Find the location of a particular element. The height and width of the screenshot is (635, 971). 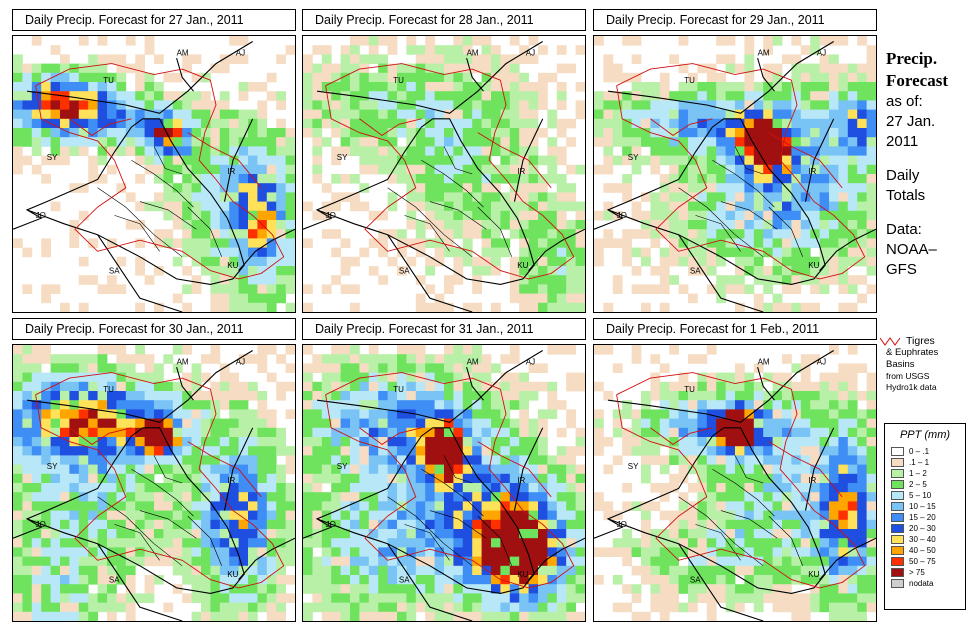

legend-item: 20 – 30 is located at coordinates (925, 528).